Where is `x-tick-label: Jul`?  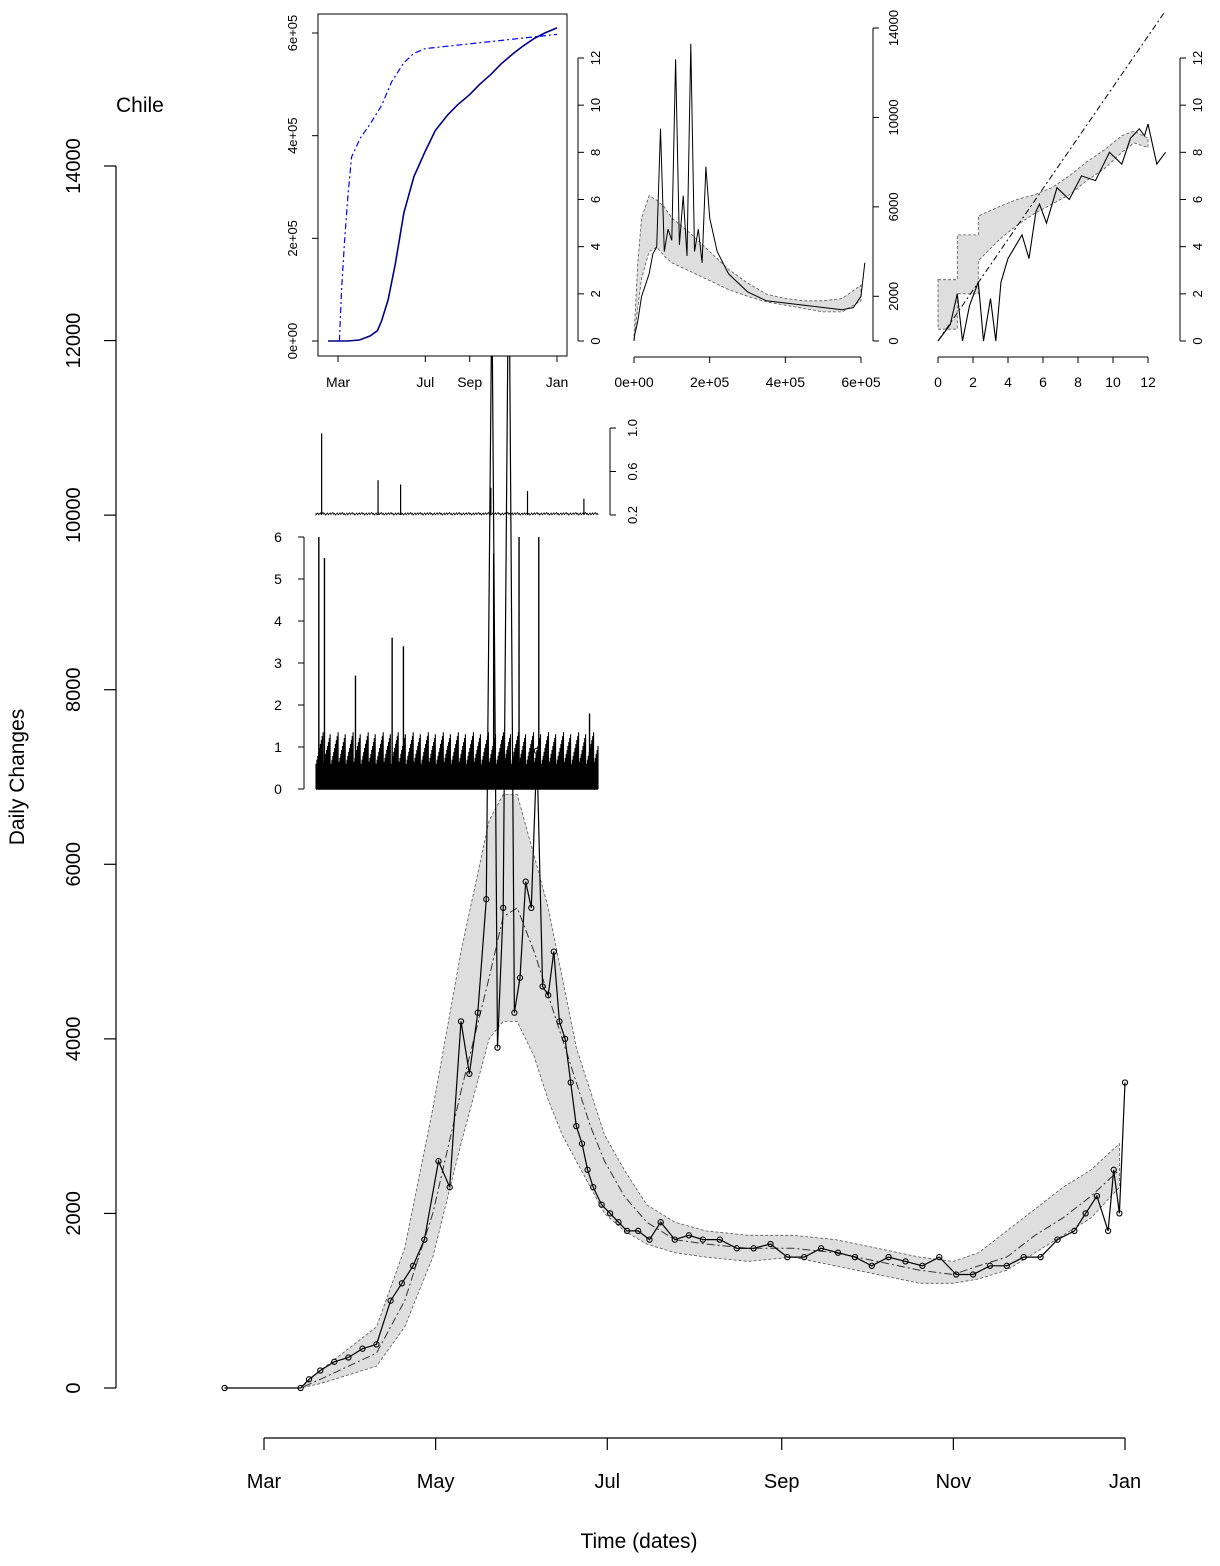 x-tick-label: Jul is located at coordinates (607, 1482).